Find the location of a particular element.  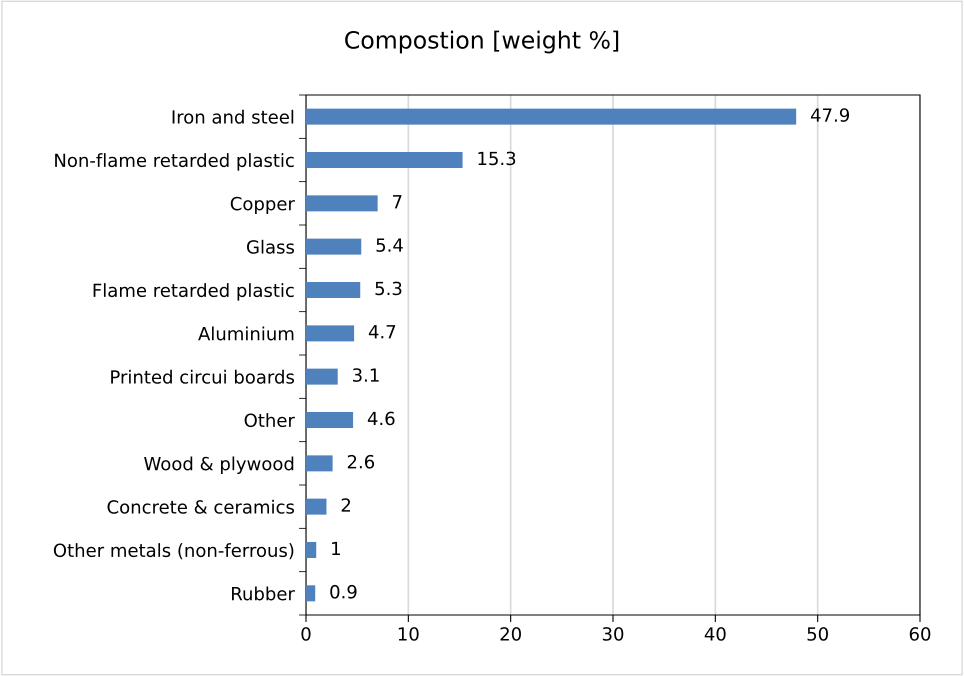

y-tick-label: Flame retarded plastic is located at coordinates (194, 292).